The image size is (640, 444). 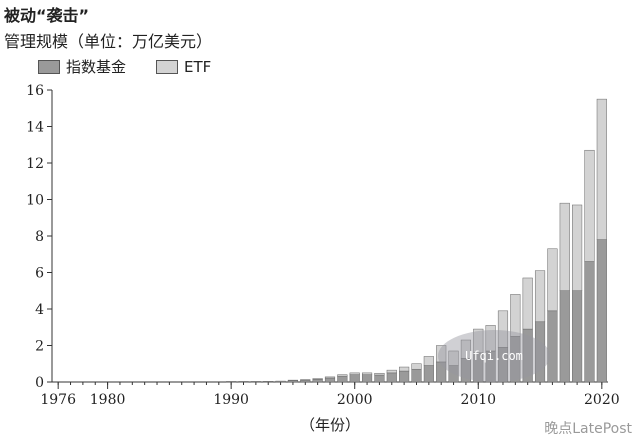 I want to click on x-tick-label: 2020, so click(x=602, y=400).